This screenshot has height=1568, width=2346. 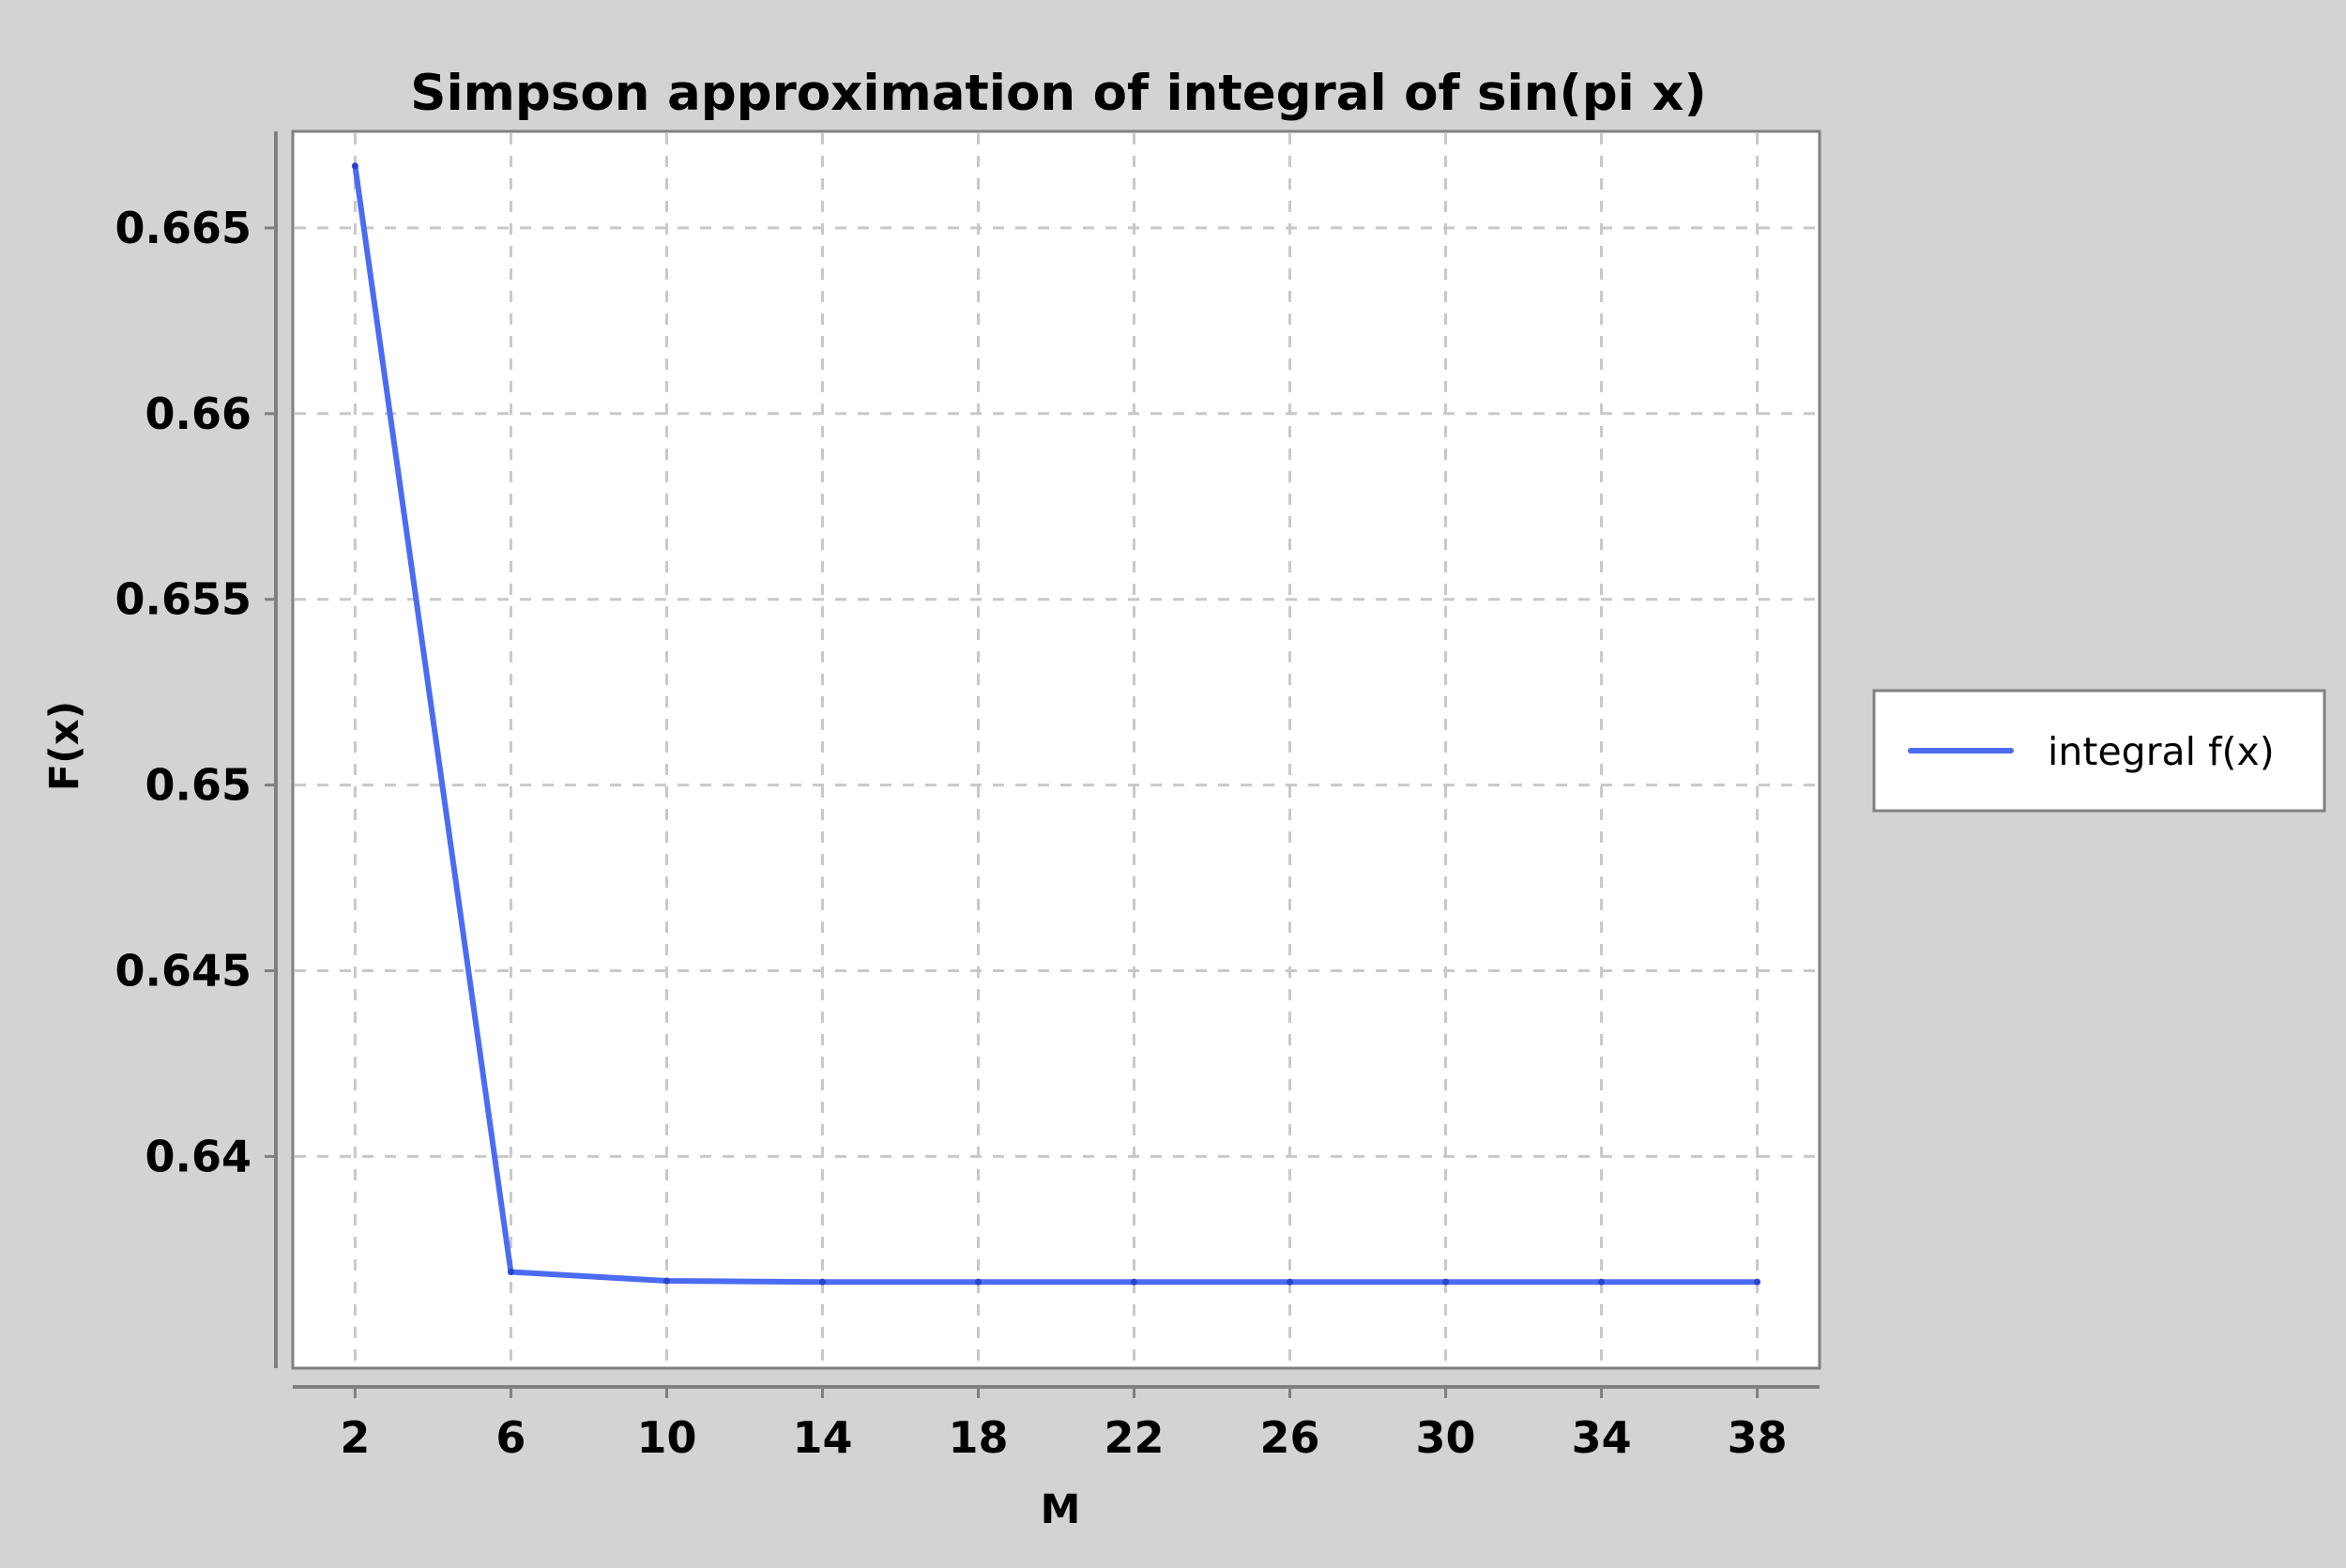 What do you see at coordinates (666, 1437) in the screenshot?
I see `x-tick-label-10: 10` at bounding box center [666, 1437].